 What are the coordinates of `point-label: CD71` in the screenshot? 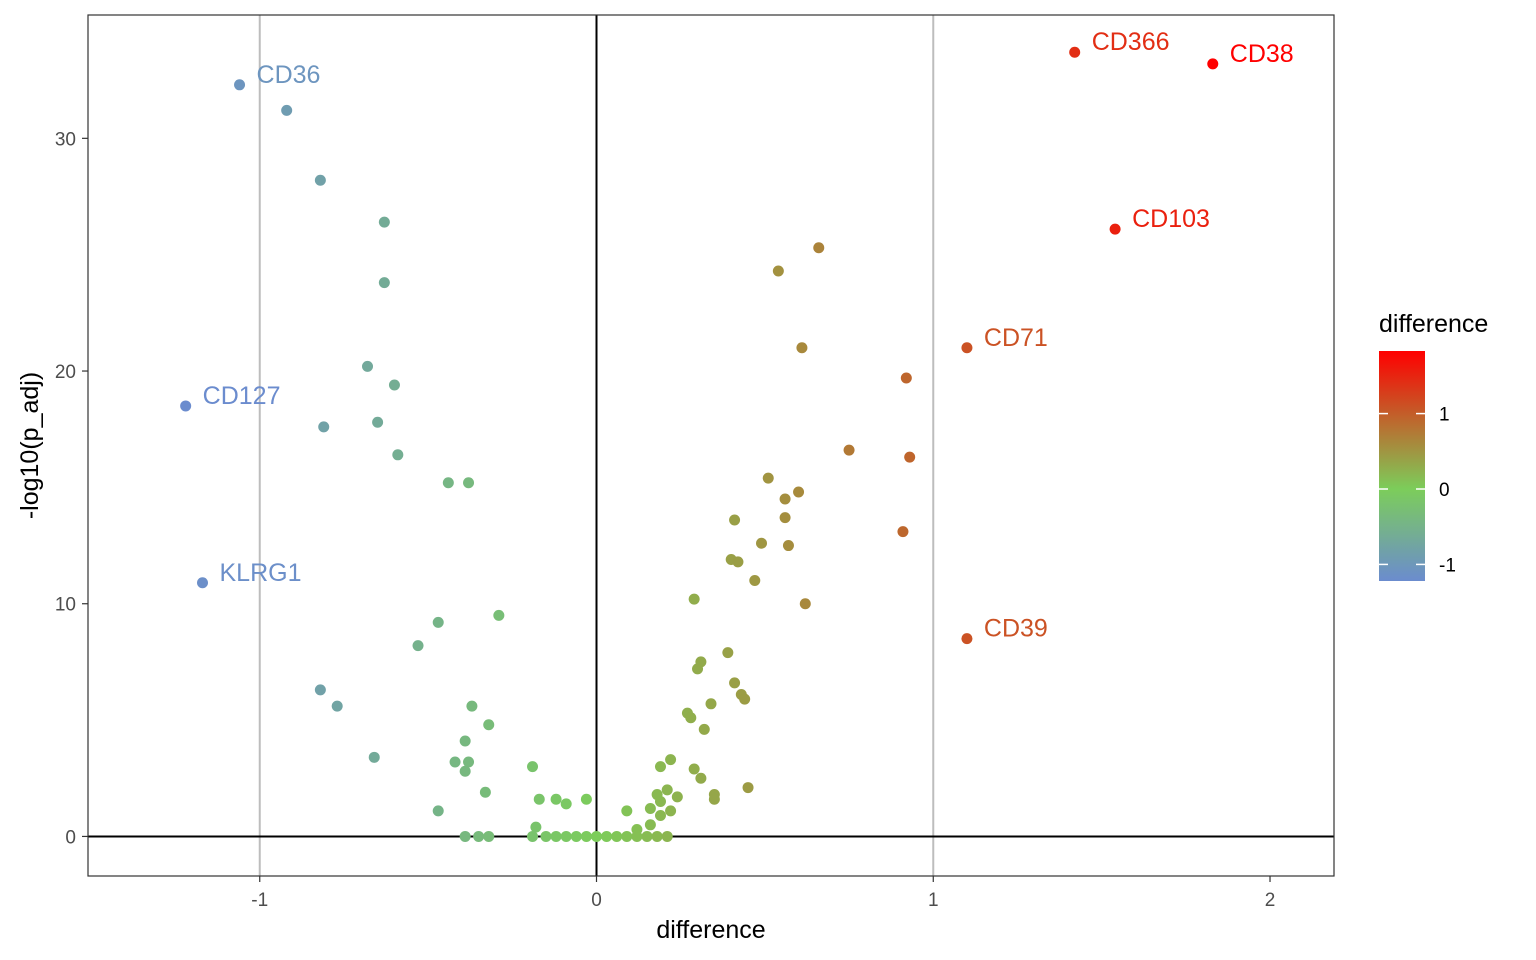 It's located at (1016, 338).